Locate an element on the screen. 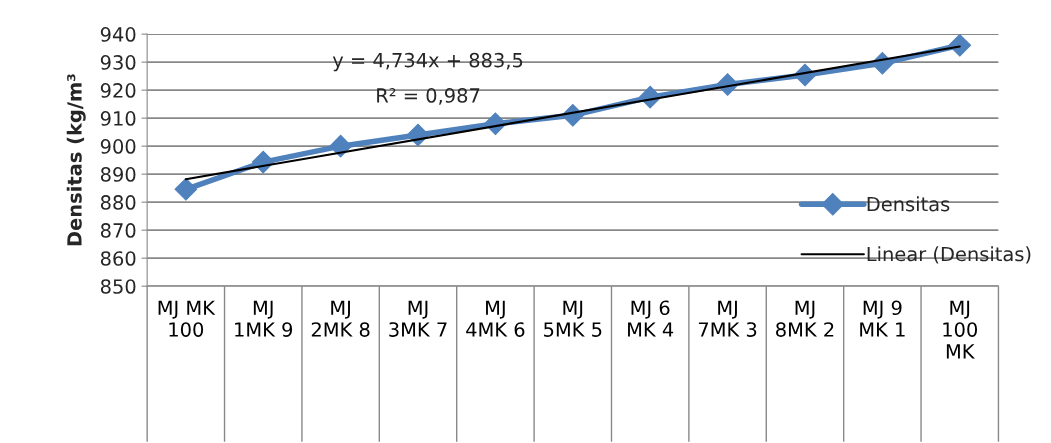 The image size is (1051, 443). y-tick-label: 850 is located at coordinates (118, 286).